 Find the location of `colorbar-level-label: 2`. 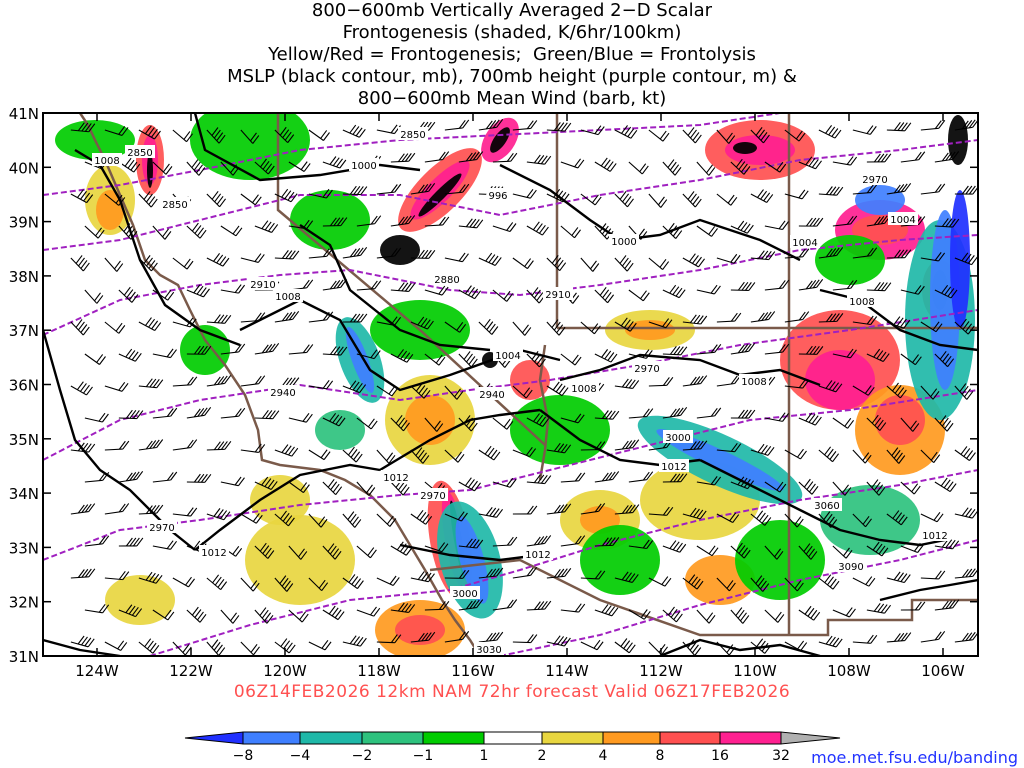

colorbar-level-label: 2 is located at coordinates (542, 756).